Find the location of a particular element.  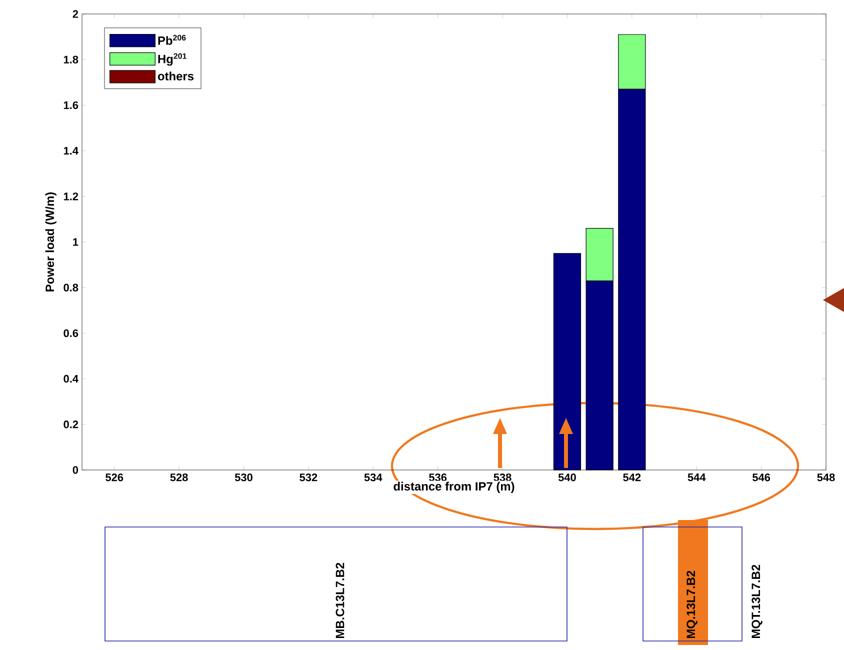

x-tick-label: 534 is located at coordinates (373, 478).